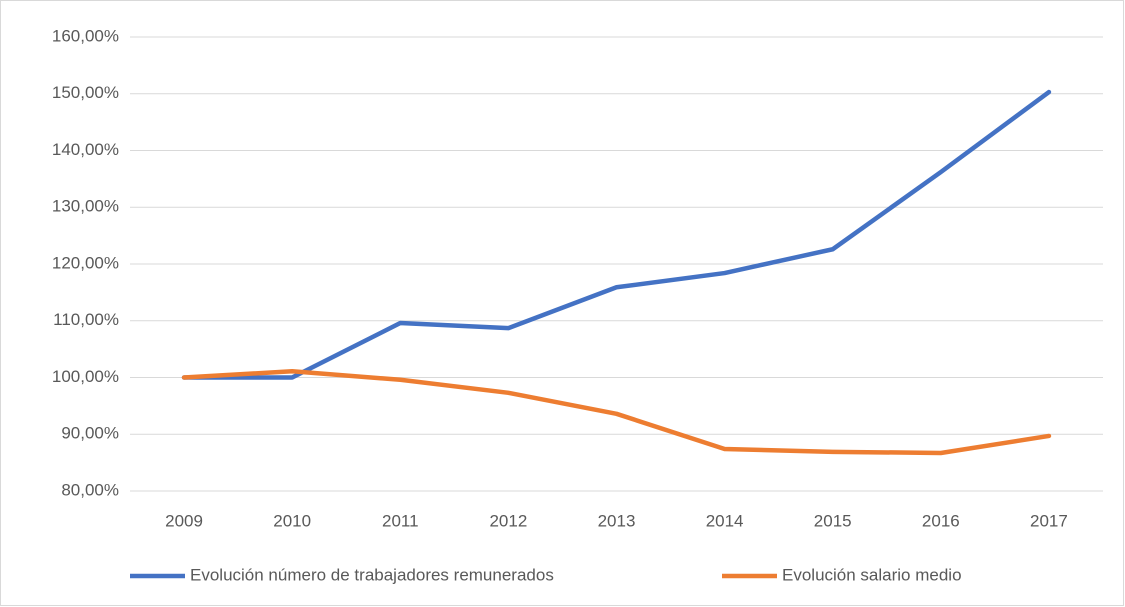  Describe the element at coordinates (508, 520) in the screenshot. I see `x-tick-label: 2012` at that location.